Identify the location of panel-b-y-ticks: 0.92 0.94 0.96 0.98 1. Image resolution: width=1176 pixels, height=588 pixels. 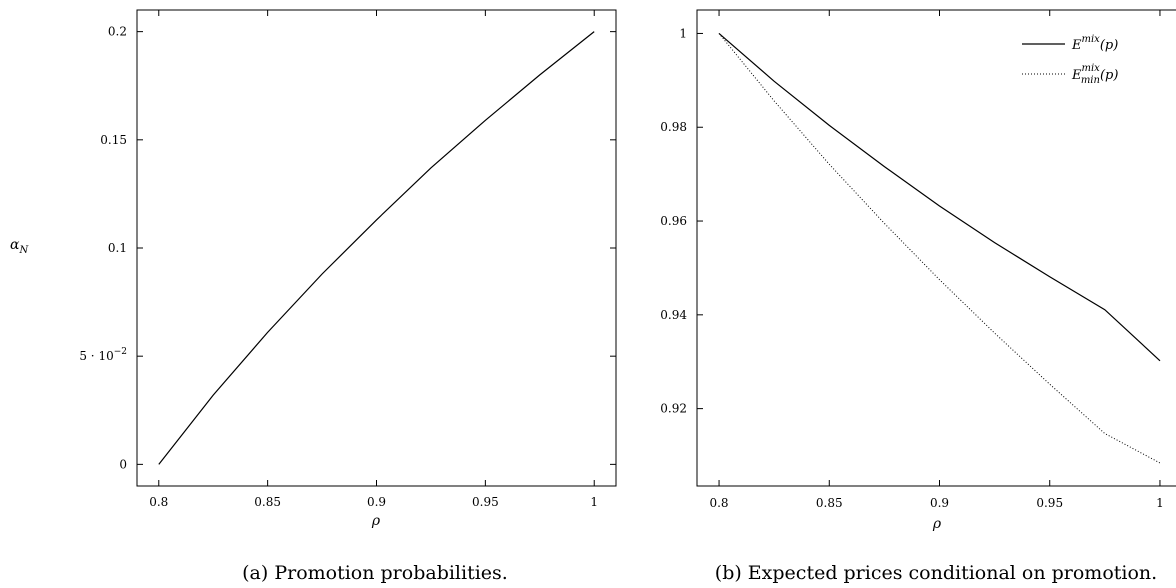
(681, 221).